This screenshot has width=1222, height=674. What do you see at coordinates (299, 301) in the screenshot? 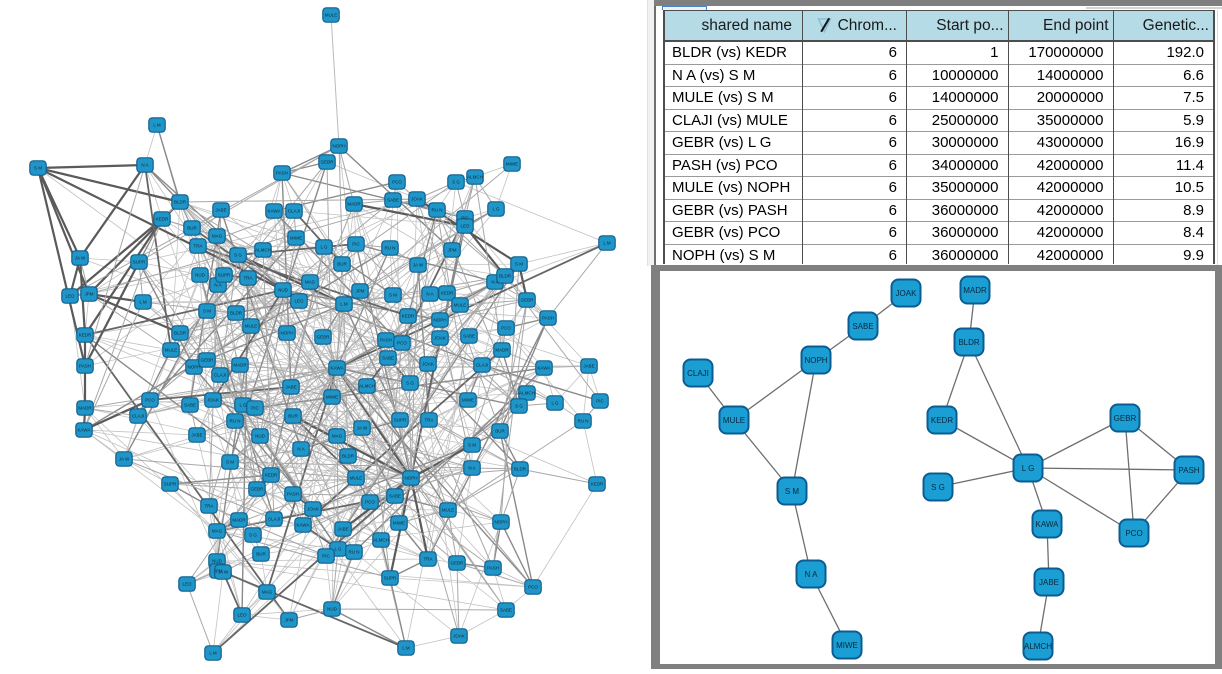
I see `svg-text: LEO` at bounding box center [299, 301].